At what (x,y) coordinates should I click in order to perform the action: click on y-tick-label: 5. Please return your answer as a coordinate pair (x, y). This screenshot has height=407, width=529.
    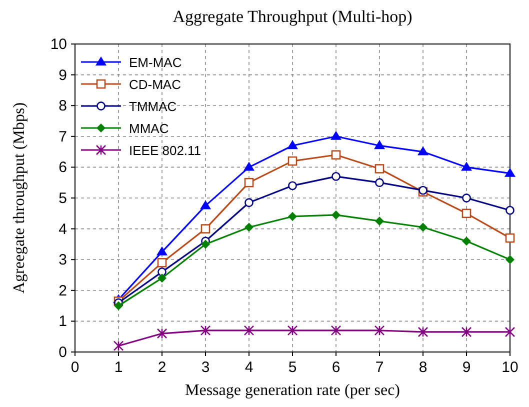
    Looking at the image, I should click on (62, 198).